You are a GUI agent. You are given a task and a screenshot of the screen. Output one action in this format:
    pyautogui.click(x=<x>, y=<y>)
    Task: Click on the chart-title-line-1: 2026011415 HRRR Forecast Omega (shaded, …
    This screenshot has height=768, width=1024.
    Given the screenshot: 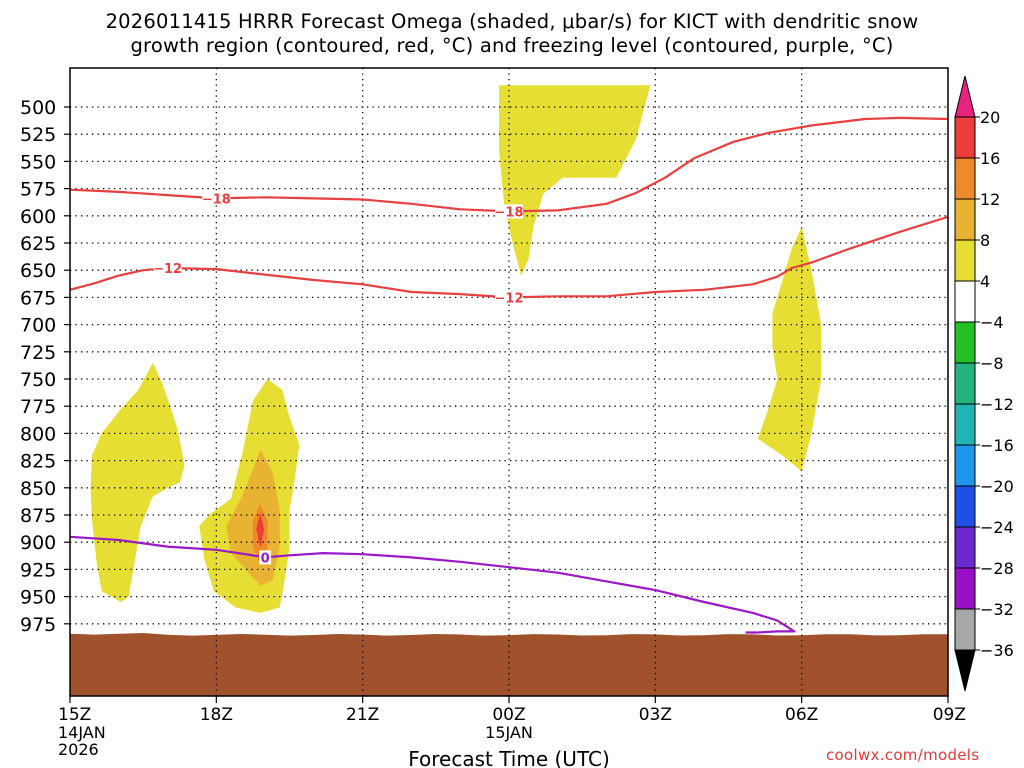 What is the action you would take?
    pyautogui.click(x=512, y=21)
    